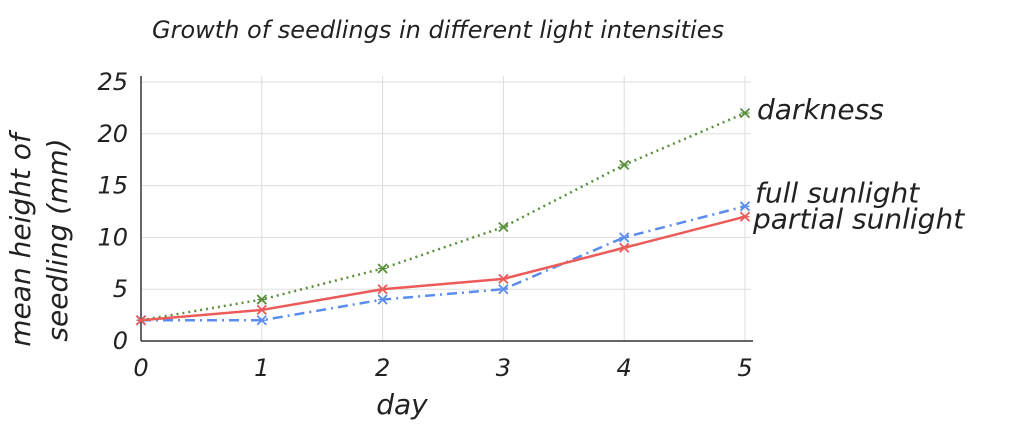  I want to click on series-label: partial sunlight, so click(858, 219).